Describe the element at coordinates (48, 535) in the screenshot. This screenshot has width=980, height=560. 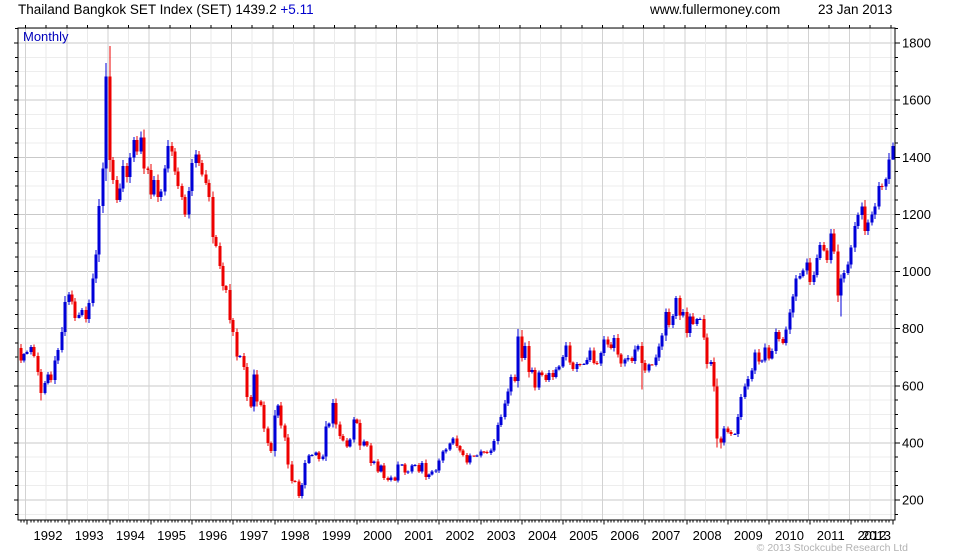
I see `svg-text: 1992` at that location.